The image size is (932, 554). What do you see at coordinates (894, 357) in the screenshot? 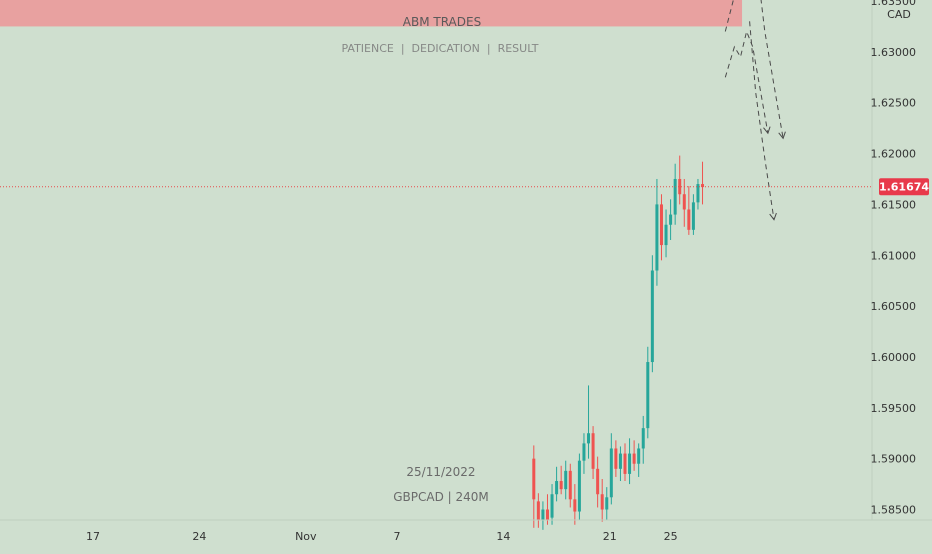
I see `price-tick-label: 1.60000` at bounding box center [894, 357].